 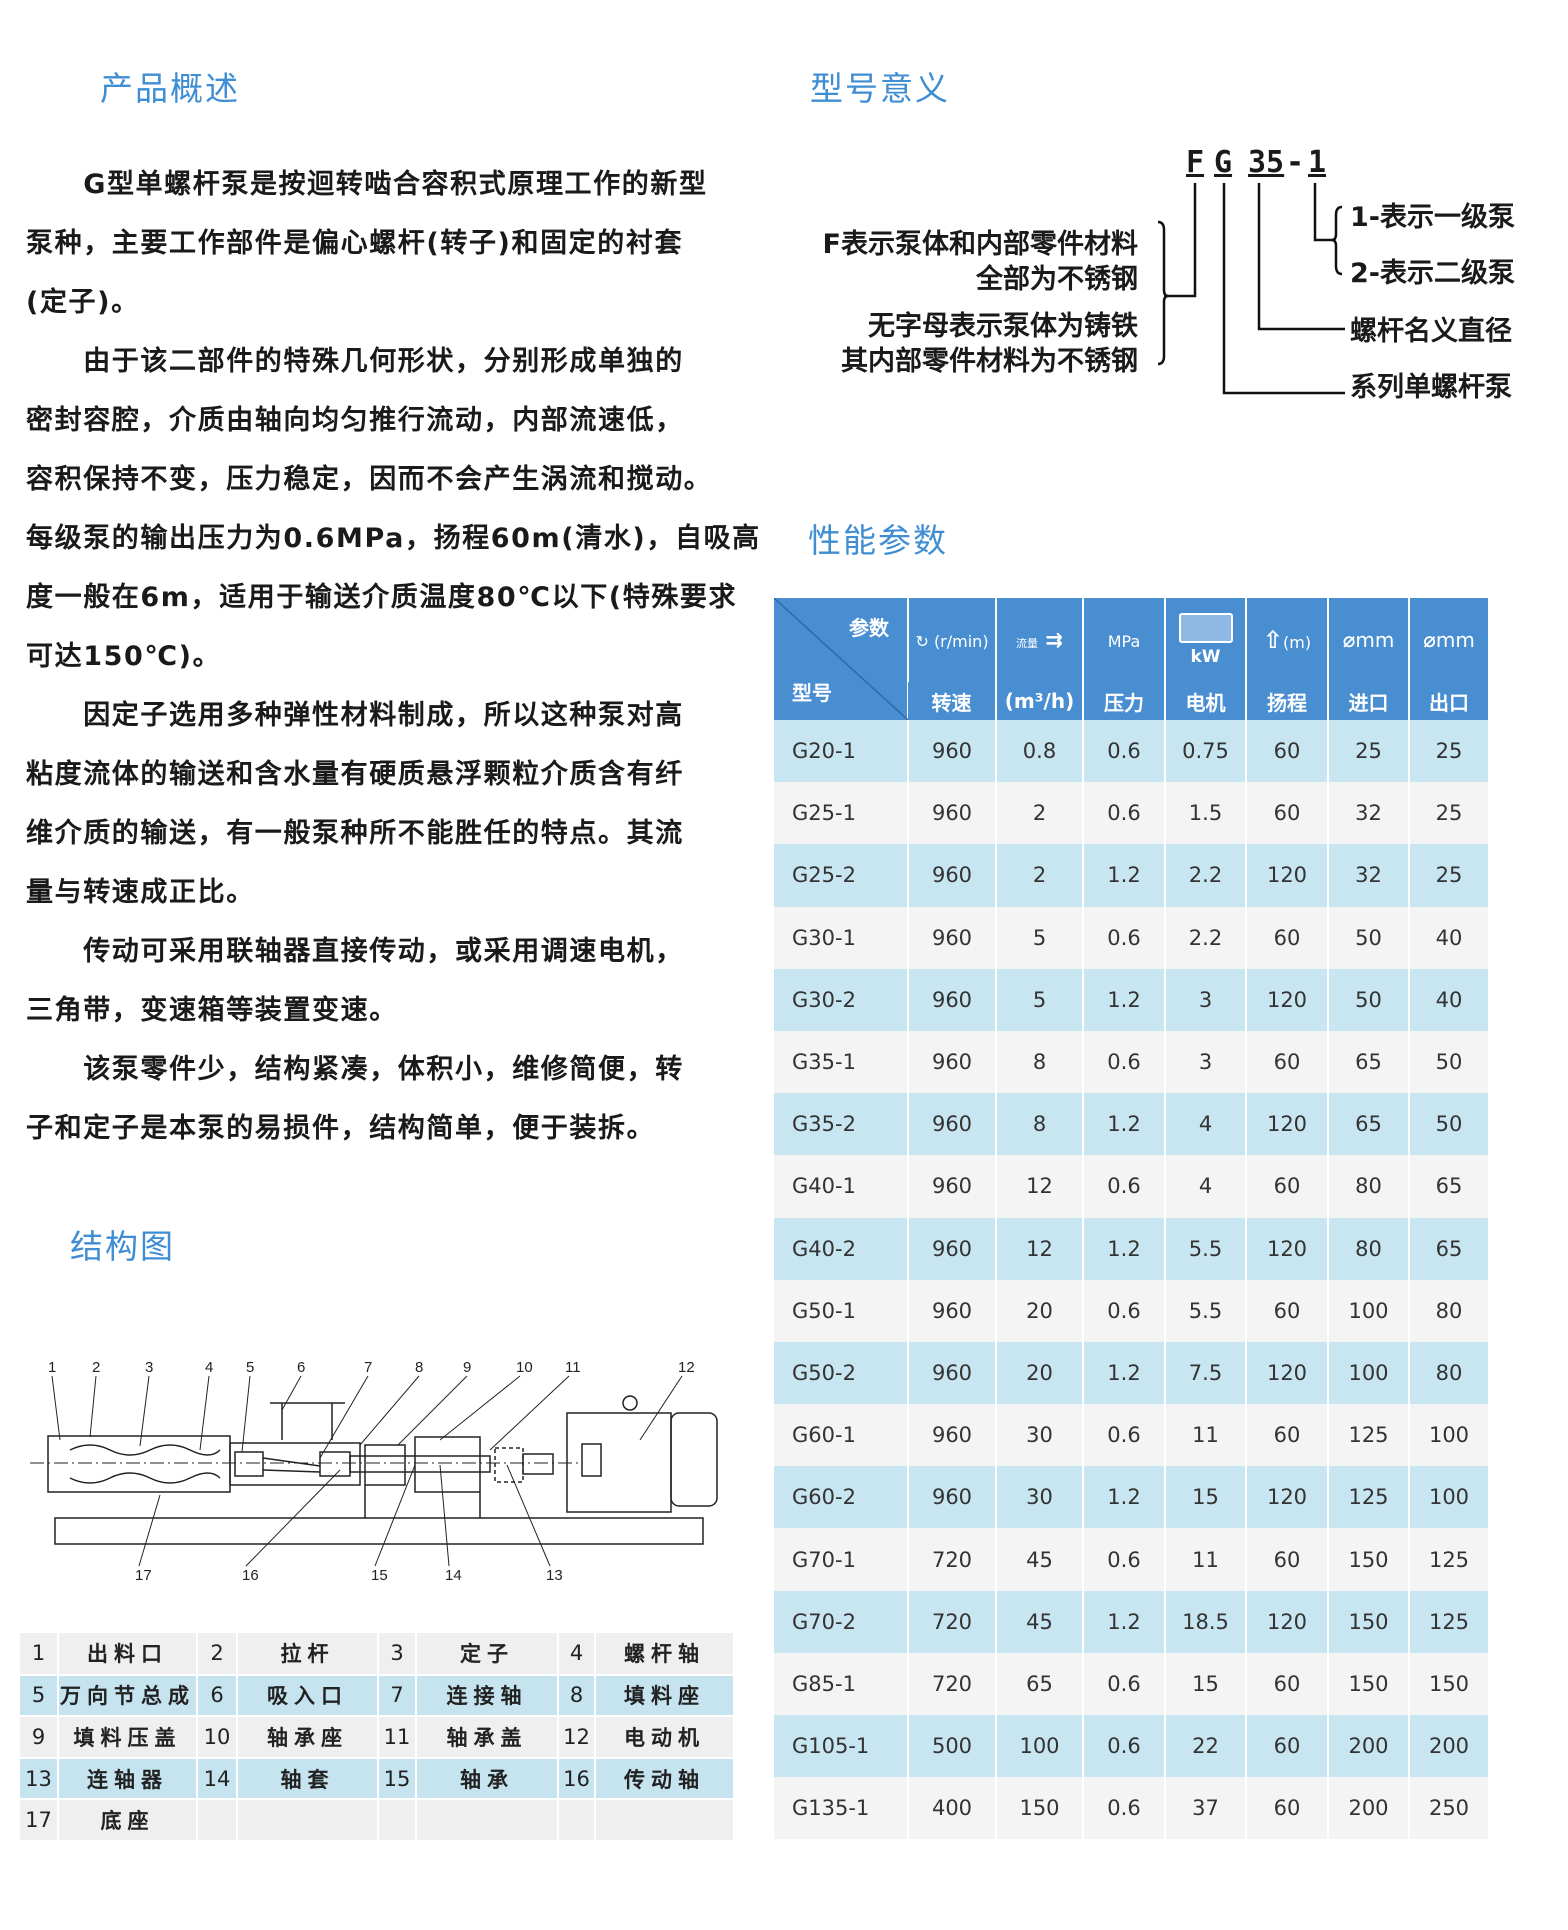 I want to click on overview-line: 泵种，主要工作部件是偏心螺杆(转子)和固定的衬套, so click(x=355, y=243).